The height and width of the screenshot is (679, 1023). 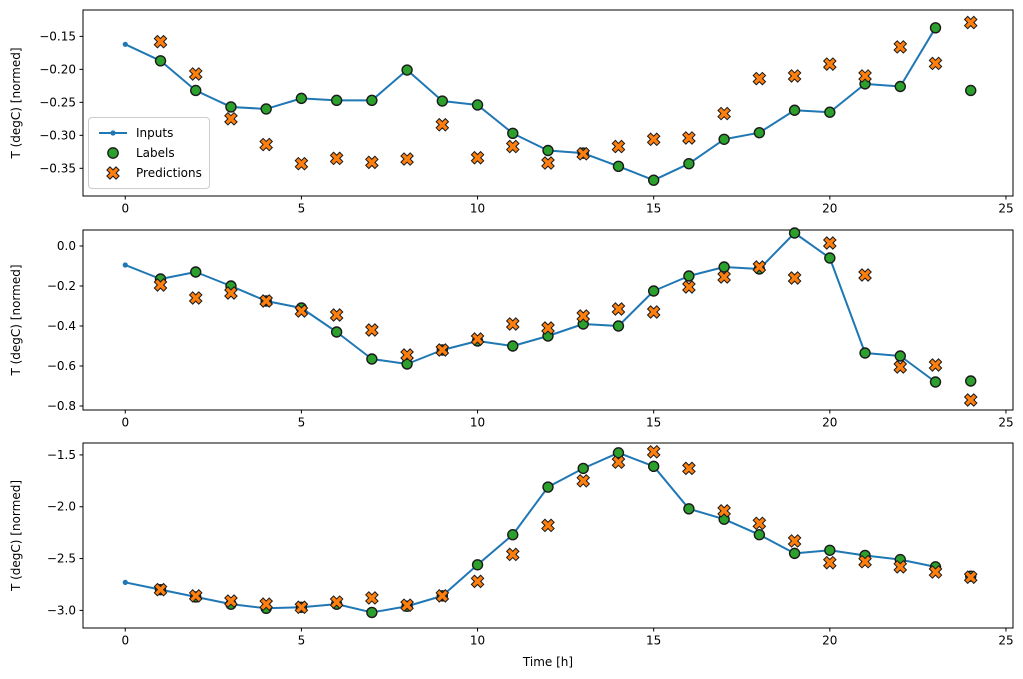 I want to click on y-tick-label: −2.0, so click(x=61, y=507).